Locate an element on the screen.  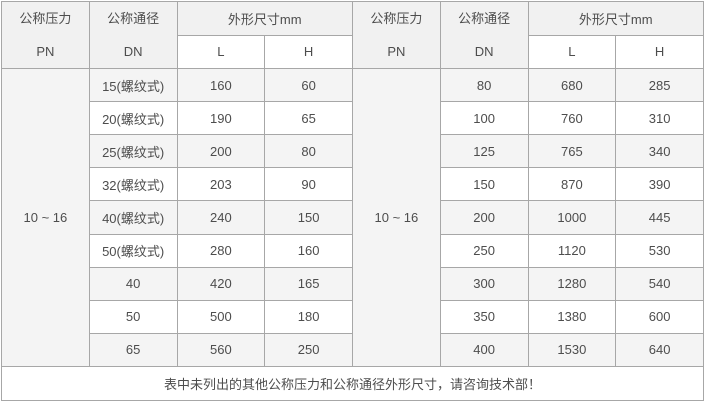
table-row: 40(螺纹式) 240 150 200 1000 445 is located at coordinates (353, 217).